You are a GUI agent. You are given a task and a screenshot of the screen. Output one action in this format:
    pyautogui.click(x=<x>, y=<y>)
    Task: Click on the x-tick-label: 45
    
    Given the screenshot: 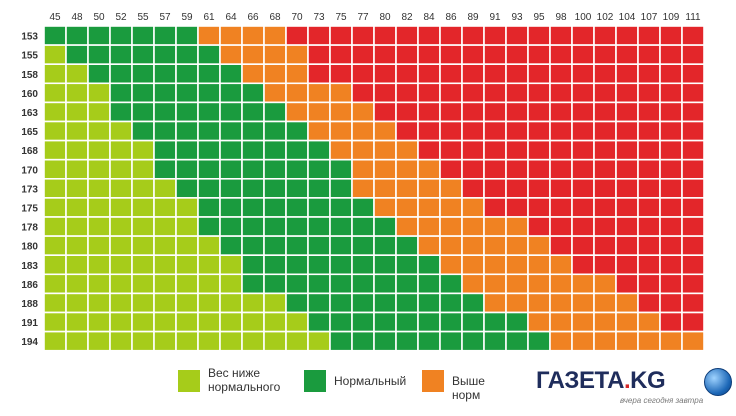 What is the action you would take?
    pyautogui.click(x=55, y=17)
    